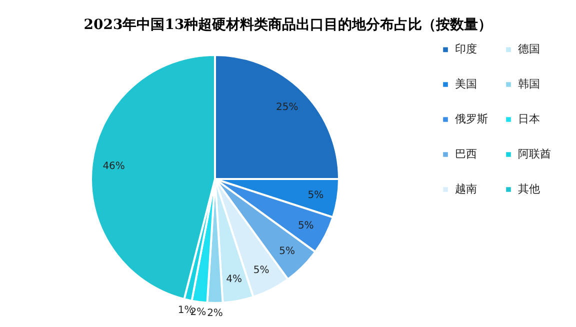 The height and width of the screenshot is (327, 576). What do you see at coordinates (529, 49) in the screenshot?
I see `legend-label: 德国` at bounding box center [529, 49].